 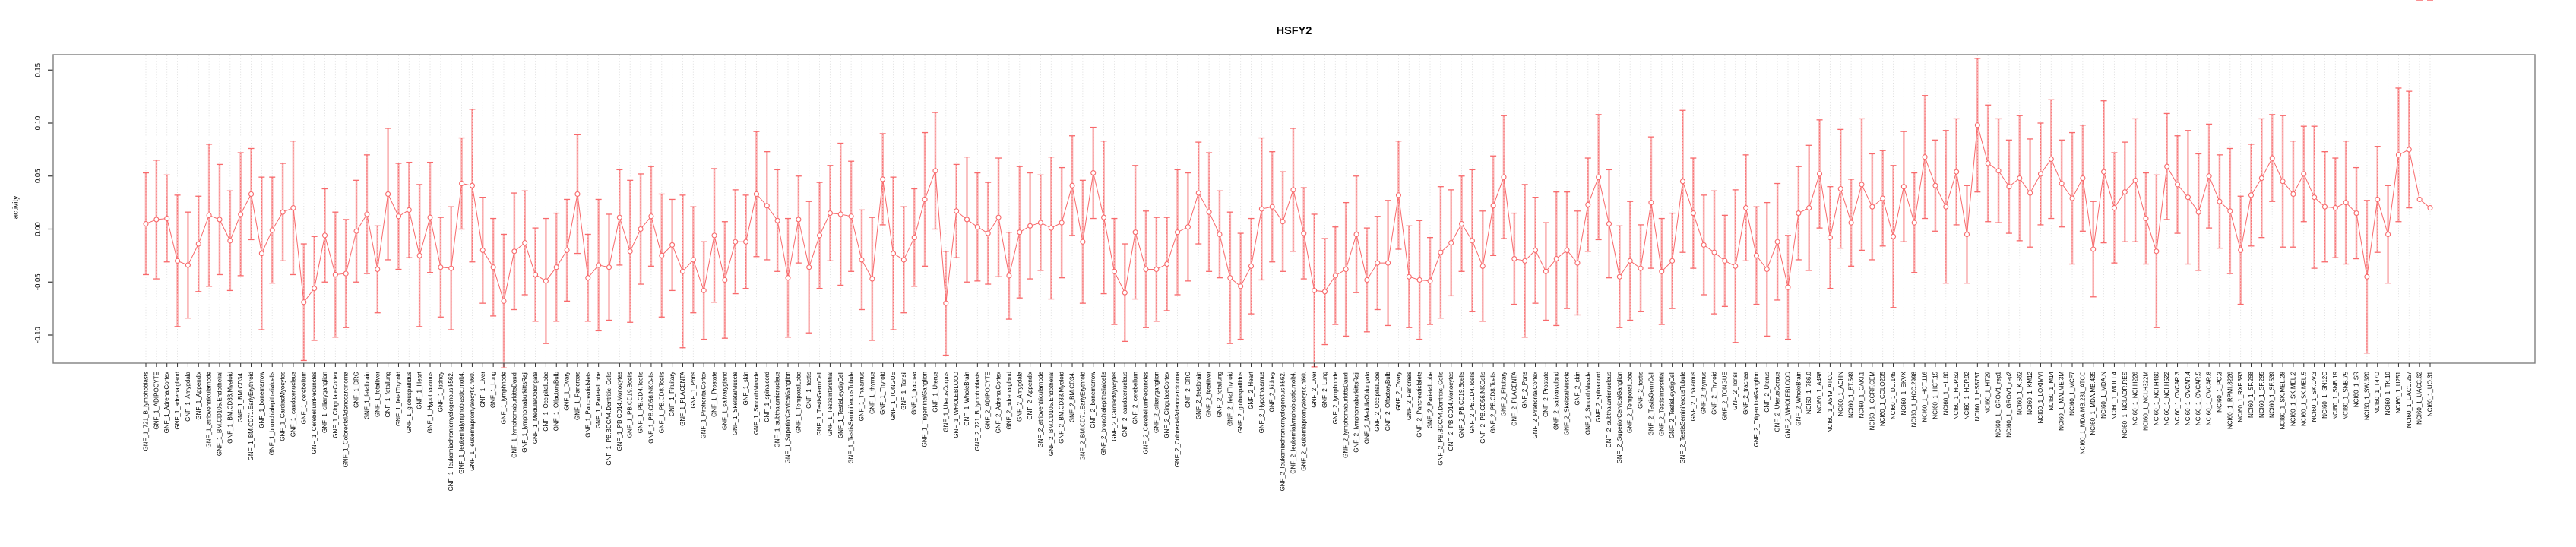 I want to click on x-tick-label: NCI60_1_NCI.ADR.RES, so click(x=2125, y=405).